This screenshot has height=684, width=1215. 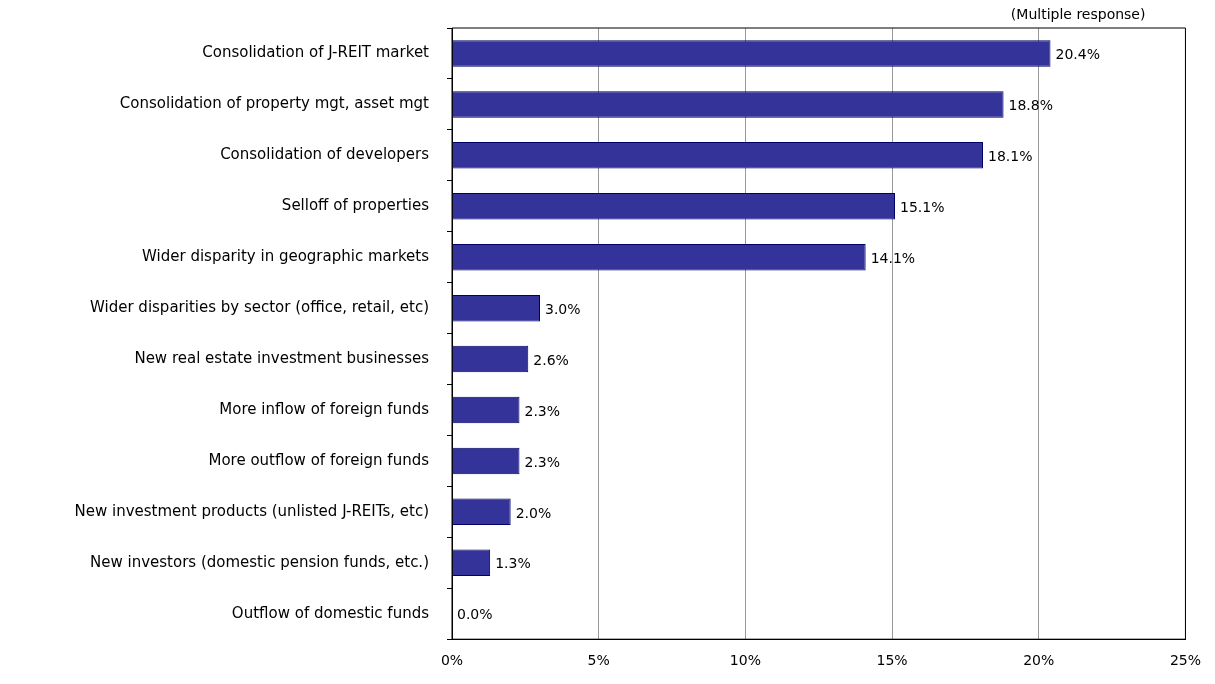 What do you see at coordinates (286, 256) in the screenshot?
I see `y-tick-label: Wider disparity in geographic markets` at bounding box center [286, 256].